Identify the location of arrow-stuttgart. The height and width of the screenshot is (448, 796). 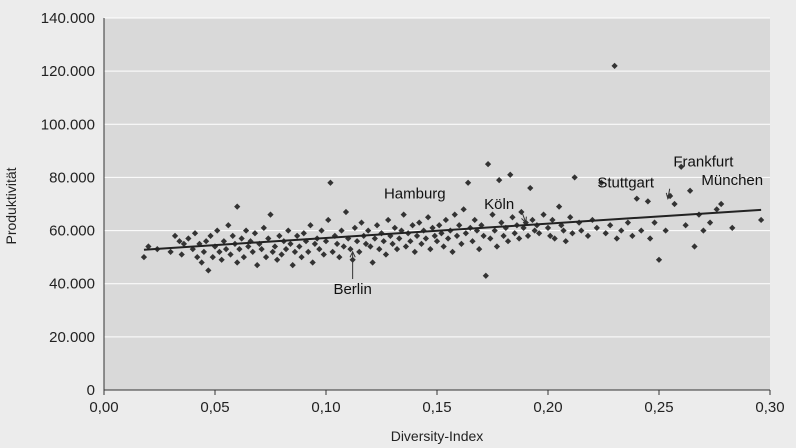
(669, 193).